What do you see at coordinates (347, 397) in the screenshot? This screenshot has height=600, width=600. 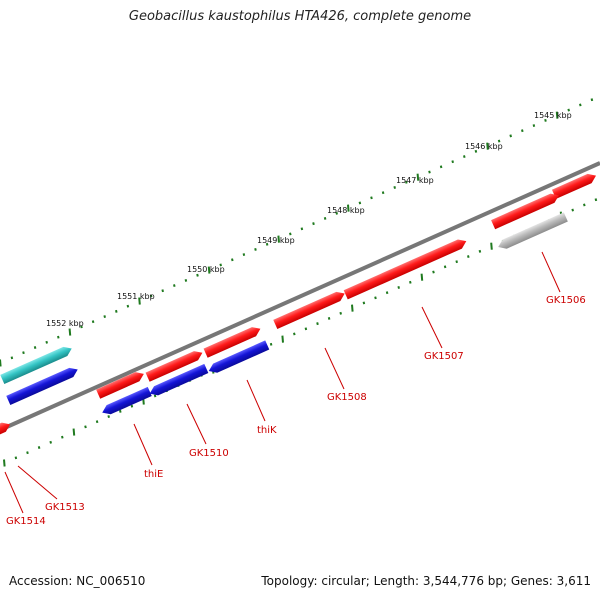 I see `gene-label: GK1508` at bounding box center [347, 397].